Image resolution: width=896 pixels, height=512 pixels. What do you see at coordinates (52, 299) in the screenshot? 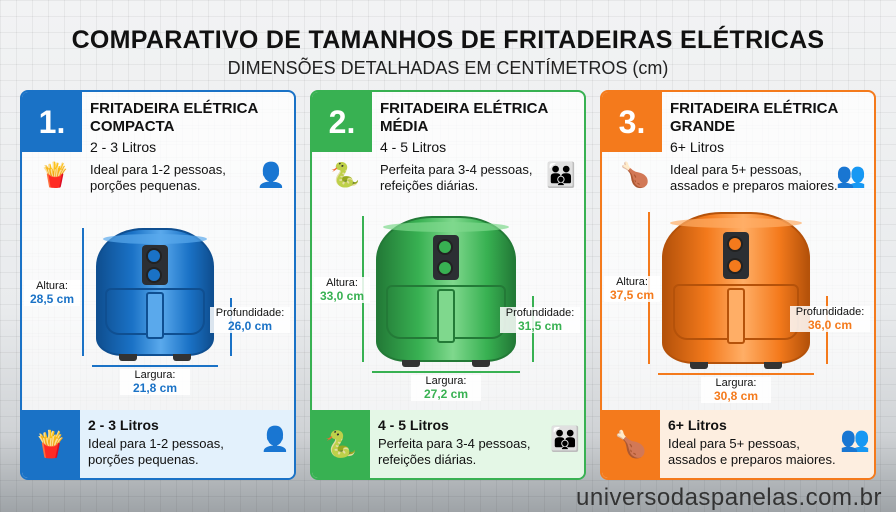
I see `height-value: 28,5 cm` at bounding box center [52, 299].